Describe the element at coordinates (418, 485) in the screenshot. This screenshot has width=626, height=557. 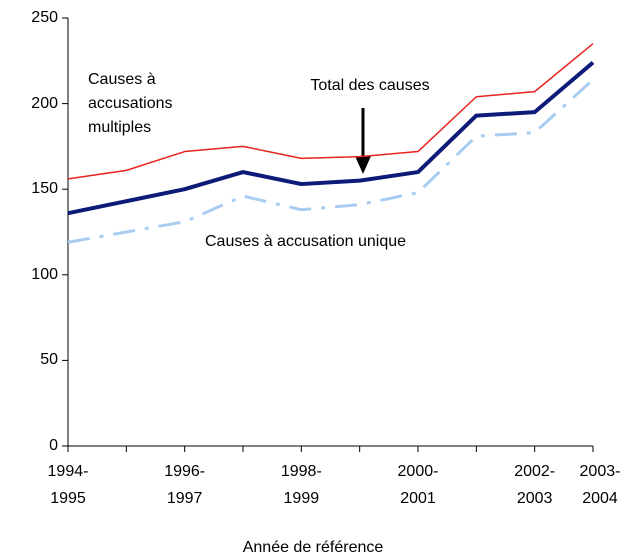
I see `x-tick-label: 2000-2001` at that location.